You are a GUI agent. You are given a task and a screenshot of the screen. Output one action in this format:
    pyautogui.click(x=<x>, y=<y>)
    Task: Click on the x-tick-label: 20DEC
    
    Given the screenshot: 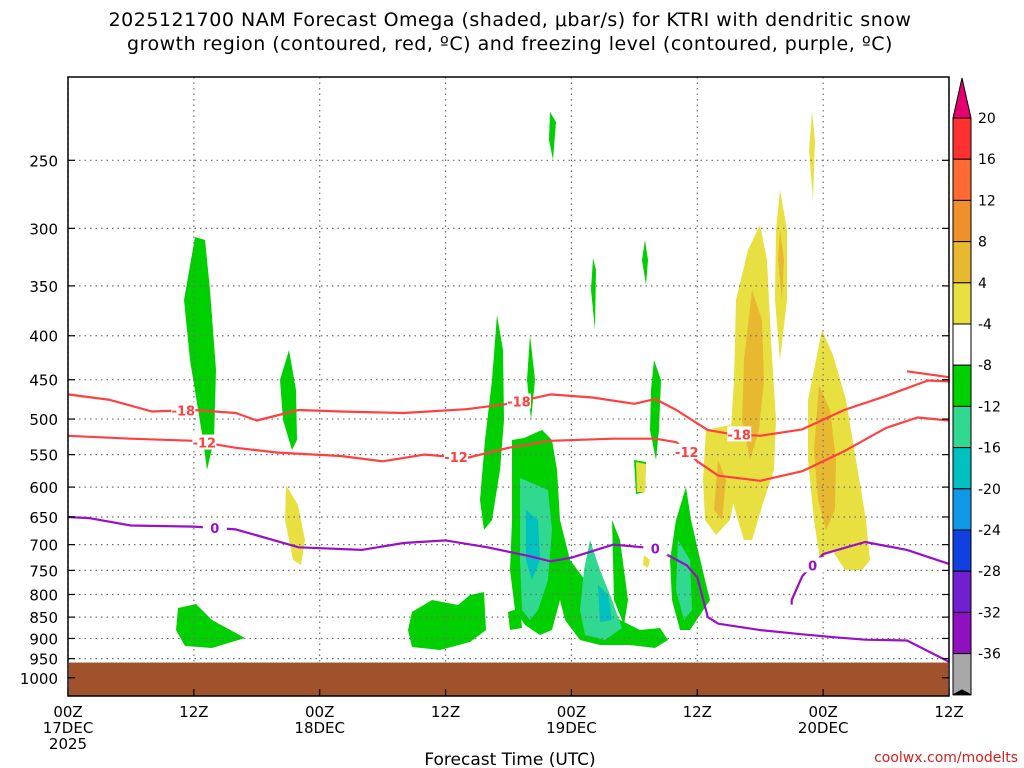 What is the action you would take?
    pyautogui.click(x=823, y=728)
    